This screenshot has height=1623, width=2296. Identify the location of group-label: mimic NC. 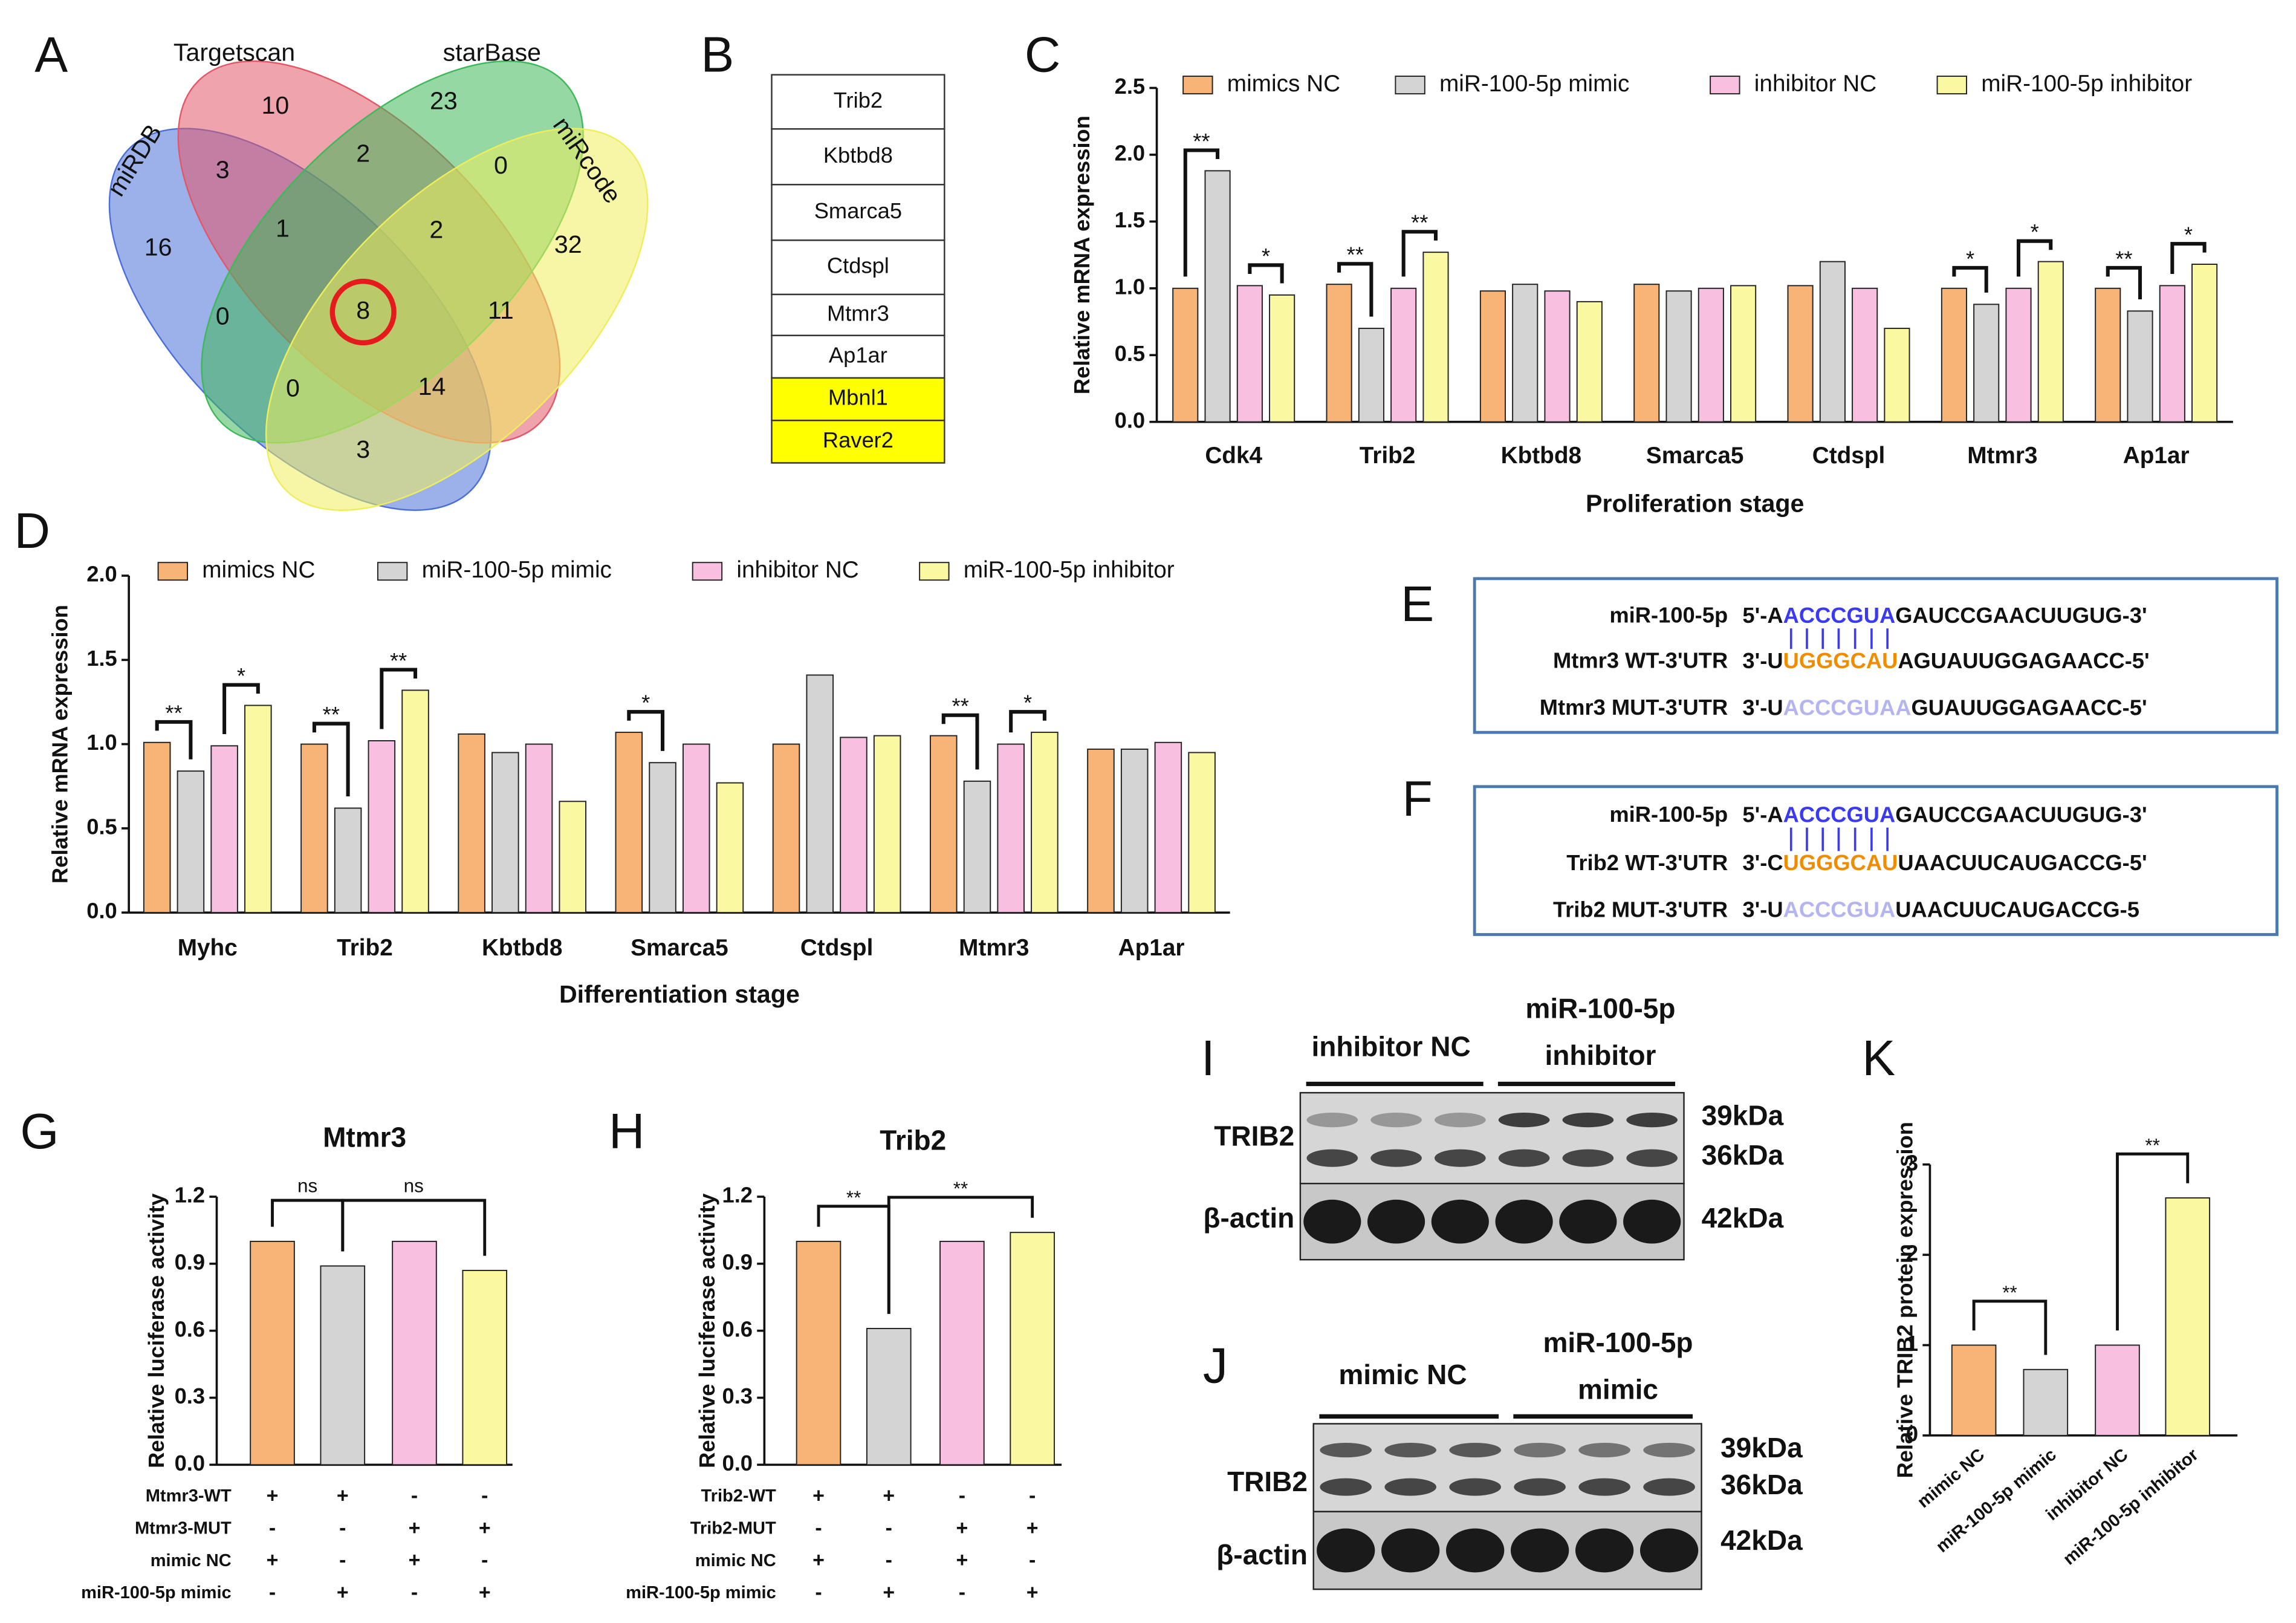
(1402, 1374).